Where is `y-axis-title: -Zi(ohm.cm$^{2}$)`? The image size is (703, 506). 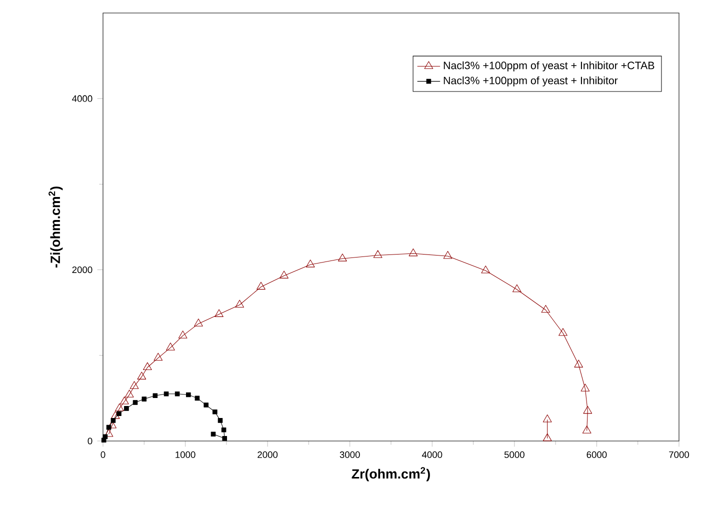 y-axis-title: -Zi(ohm.cm$^{2}$) is located at coordinates (55, 227).